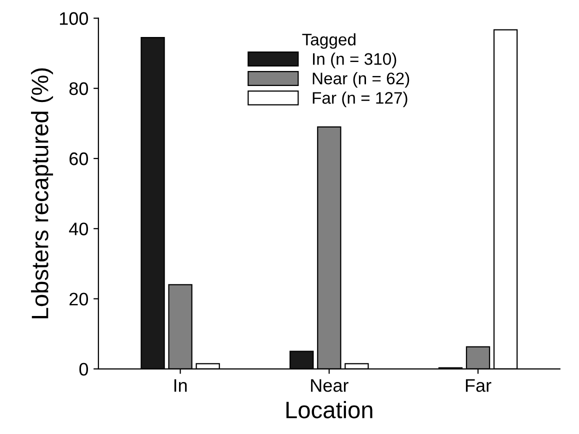 Image resolution: width=579 pixels, height=434 pixels. What do you see at coordinates (361, 80) in the screenshot?
I see `legend-label: Near (n = 62)` at bounding box center [361, 80].